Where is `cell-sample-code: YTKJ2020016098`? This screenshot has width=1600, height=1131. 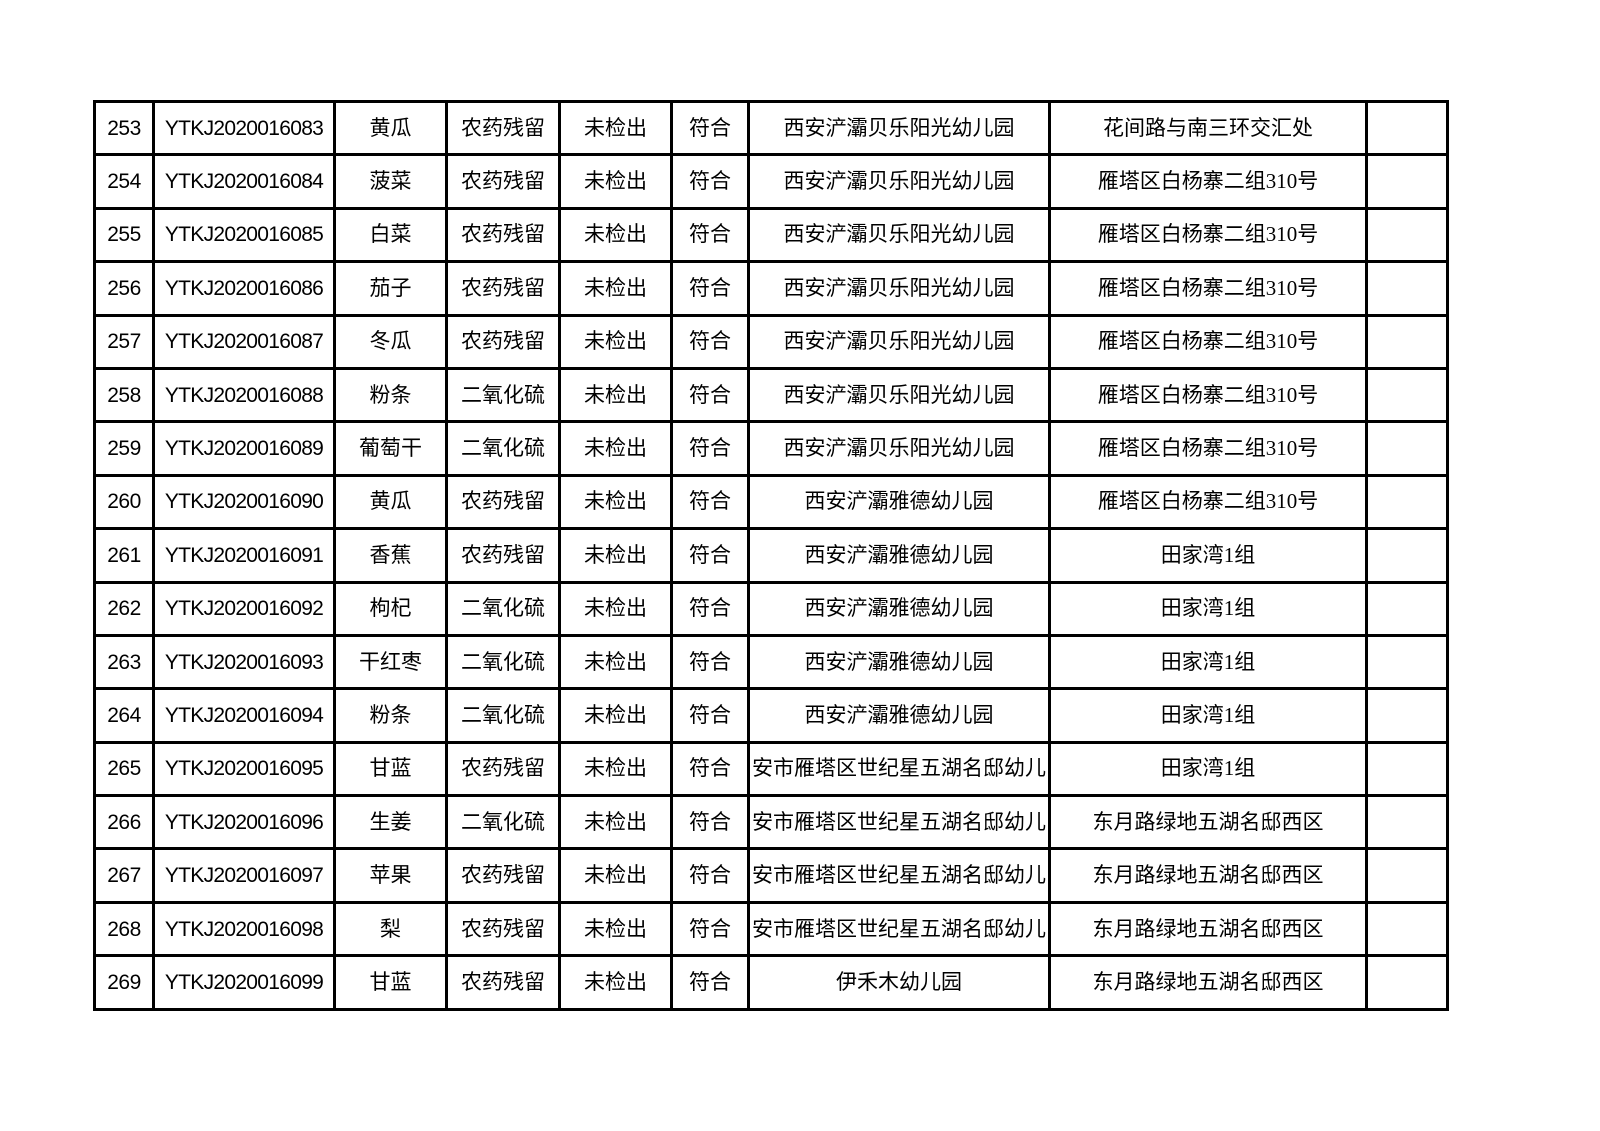
cell-sample-code: YTKJ2020016098 is located at coordinates (244, 929).